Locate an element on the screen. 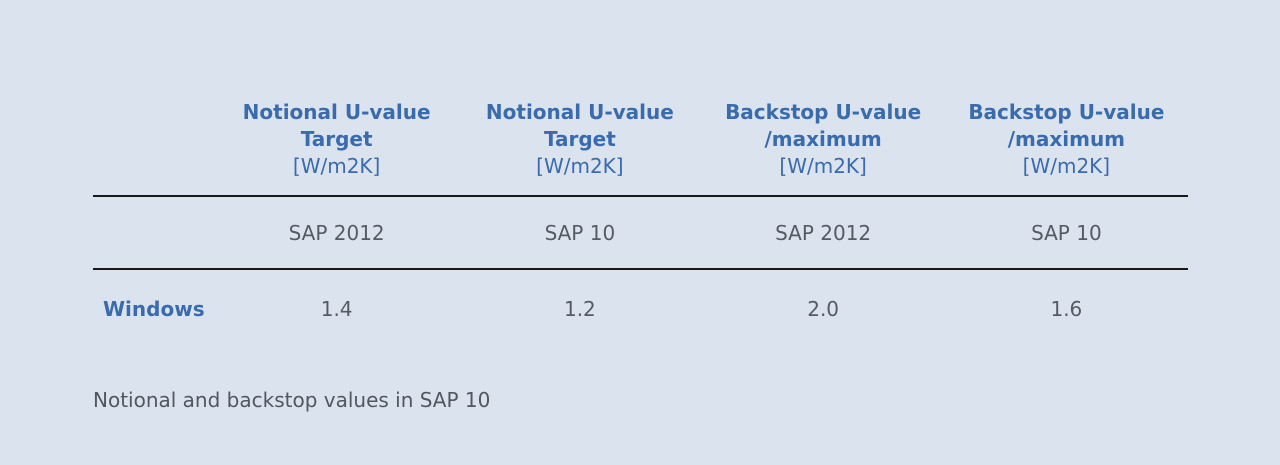 This screenshot has height=465, width=1280. column-header-notional-target-sap10: Notional U-value Target [W/m2K] is located at coordinates (579, 139).